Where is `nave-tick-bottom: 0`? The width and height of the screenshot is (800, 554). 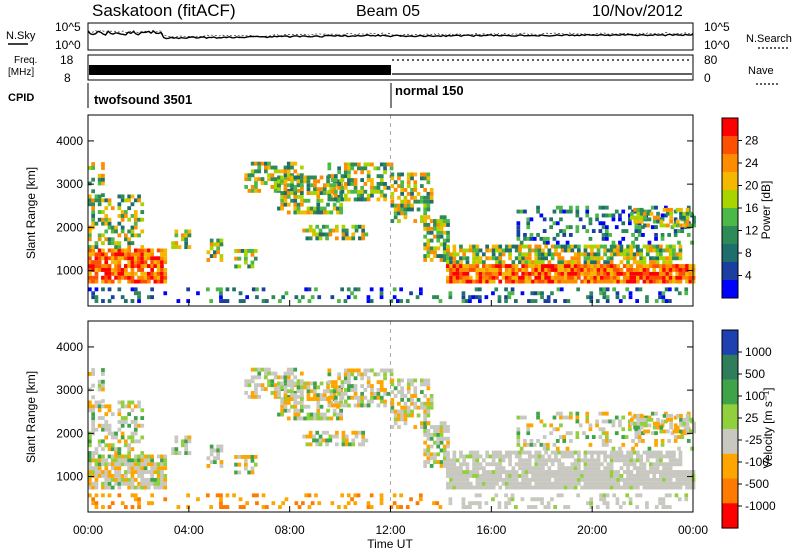
nave-tick-bottom: 0 is located at coordinates (707, 78).